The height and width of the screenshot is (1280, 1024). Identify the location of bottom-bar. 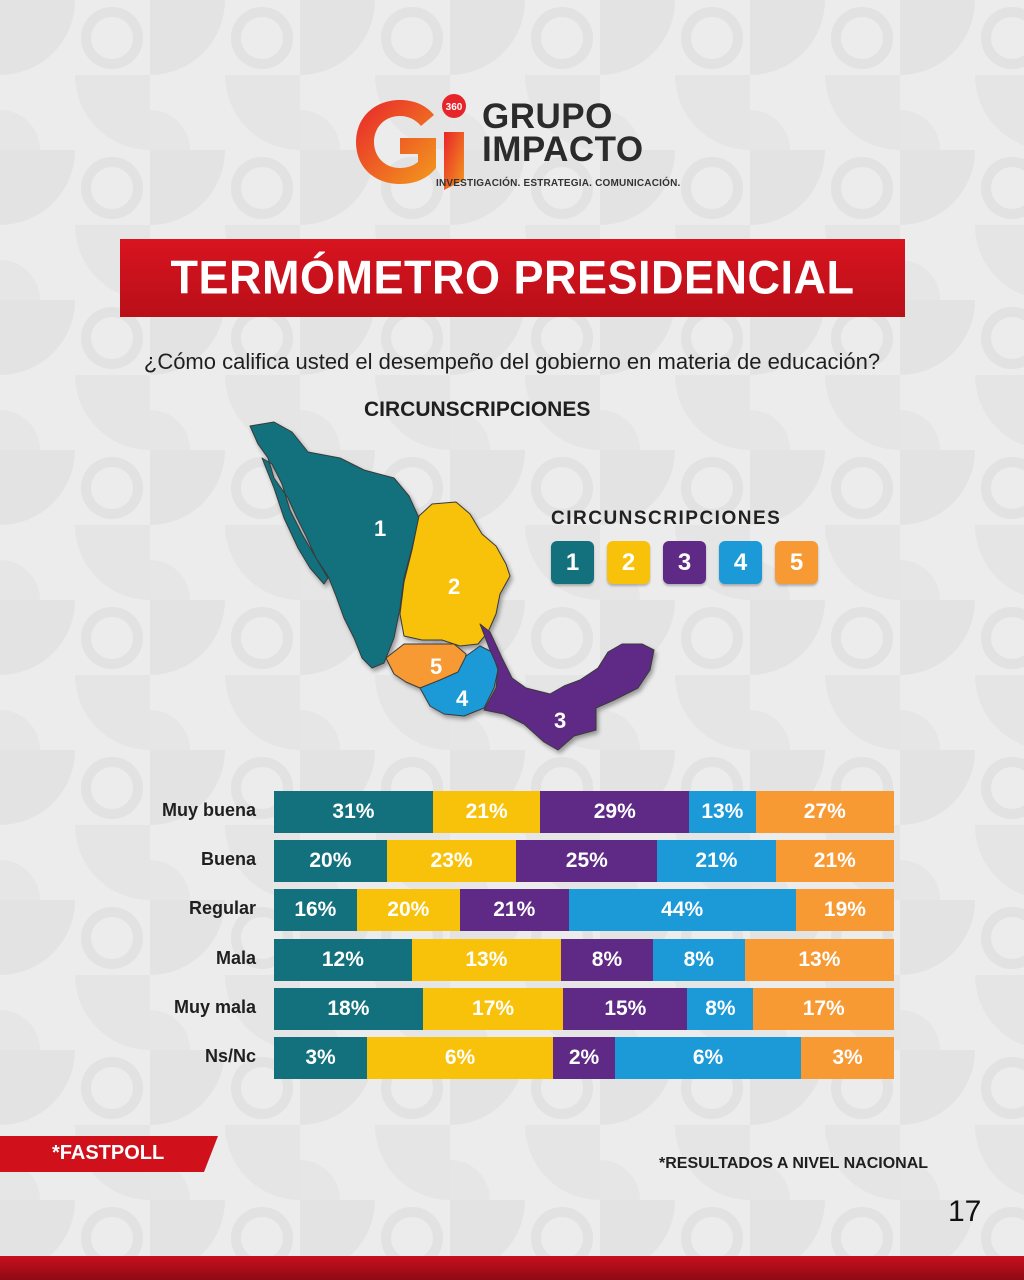
(512, 1268).